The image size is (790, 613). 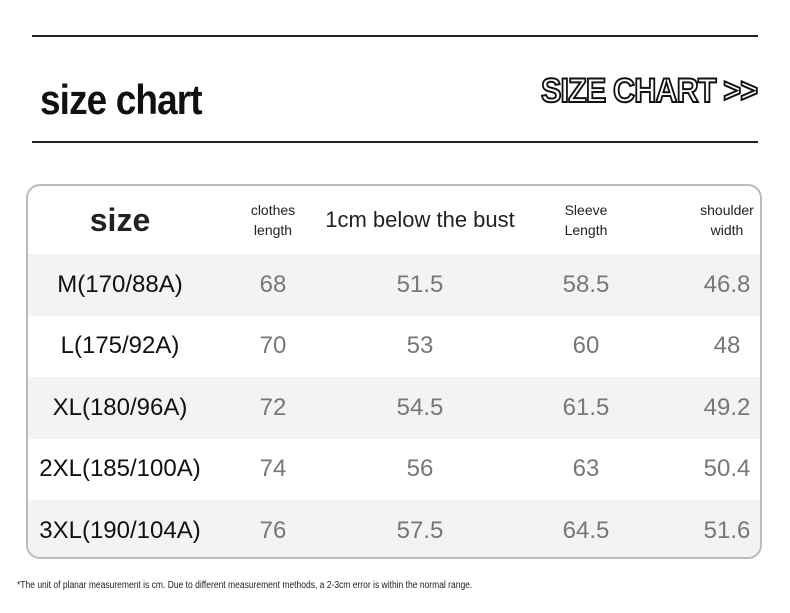 I want to click on size-cell: XL(180/96A), so click(x=120, y=407).